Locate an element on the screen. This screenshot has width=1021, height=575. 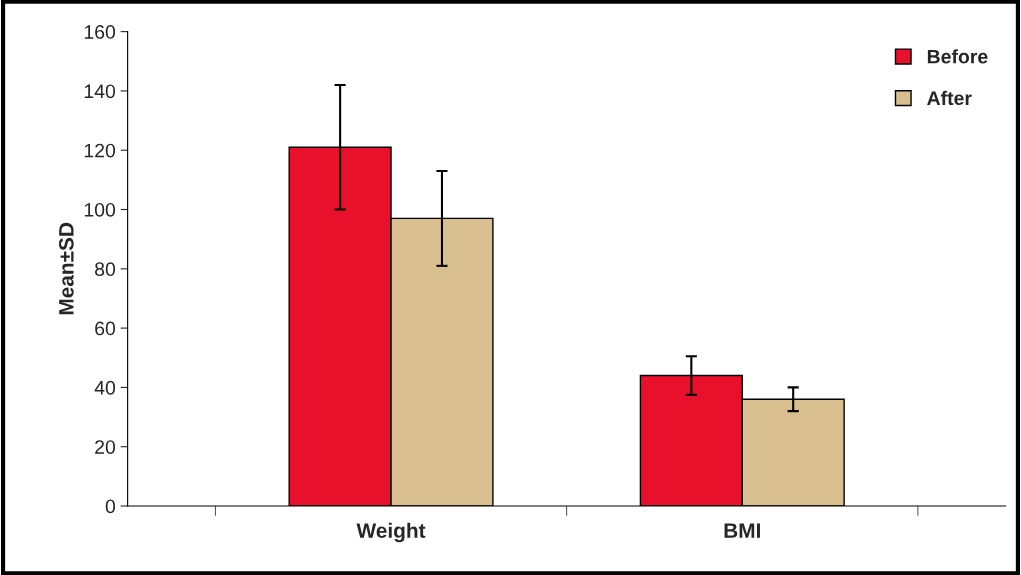
y-tick-label: 100 is located at coordinates (100, 209).